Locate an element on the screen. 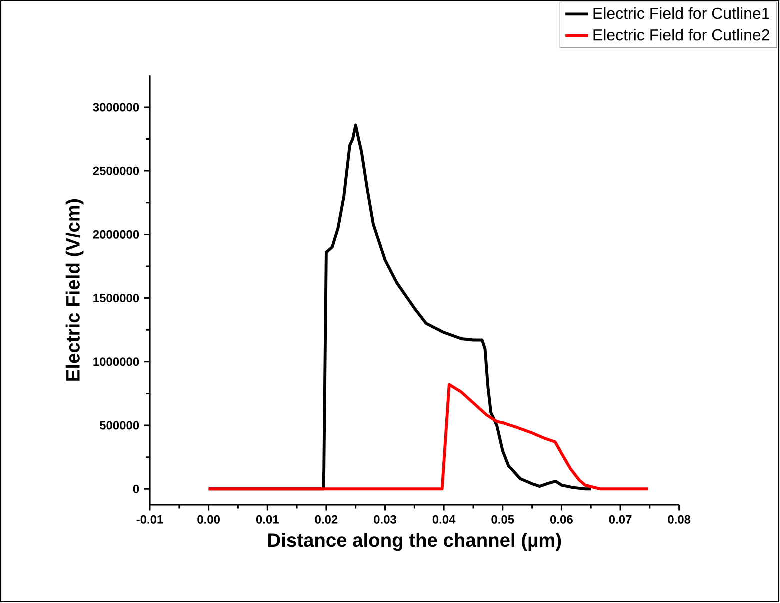 This screenshot has height=603, width=780. y-tick-label: 1000000 is located at coordinates (117, 362).